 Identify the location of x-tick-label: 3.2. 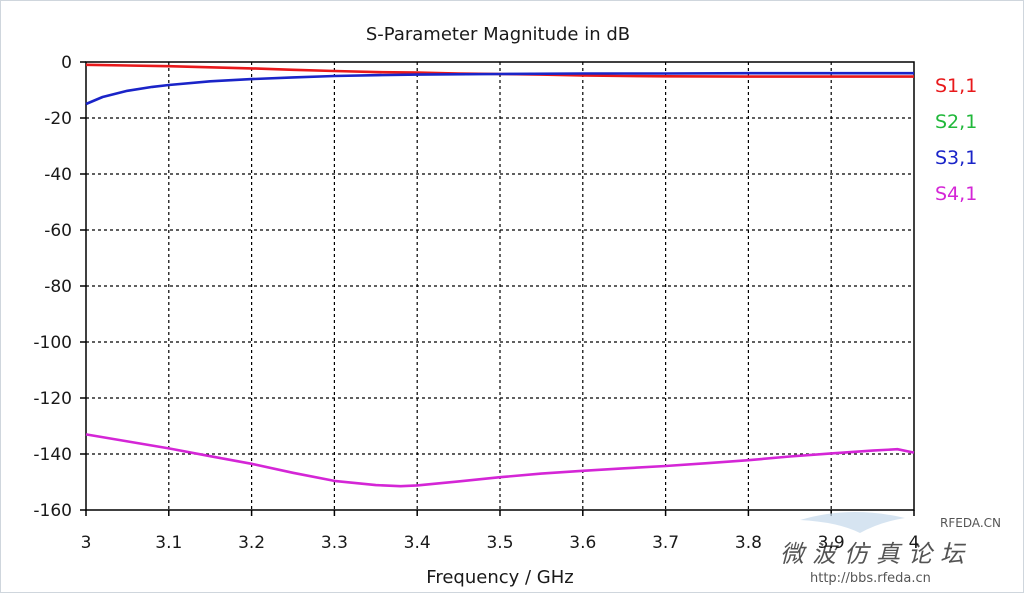
(251, 543).